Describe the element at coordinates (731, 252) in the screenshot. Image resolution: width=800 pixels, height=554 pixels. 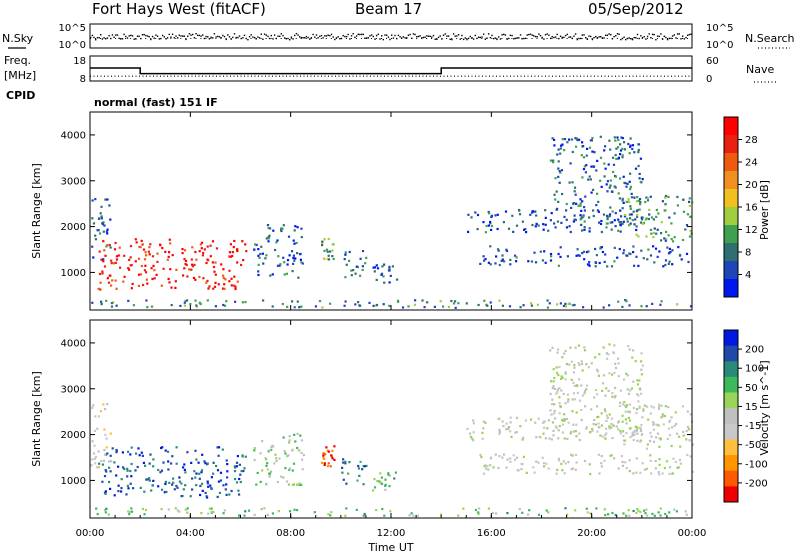
I see `colorbar-swatch` at that location.